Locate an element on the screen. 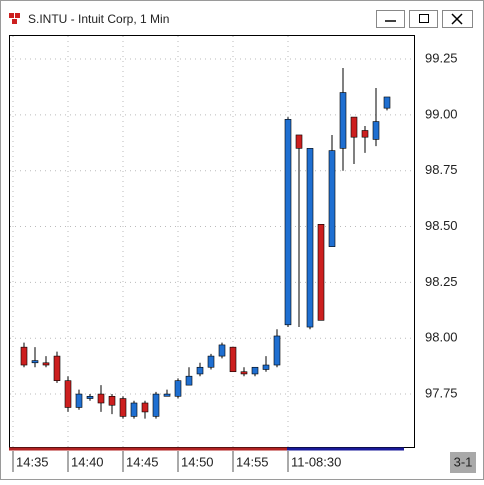 This screenshot has width=484, height=485. maximize-button is located at coordinates (423, 19).